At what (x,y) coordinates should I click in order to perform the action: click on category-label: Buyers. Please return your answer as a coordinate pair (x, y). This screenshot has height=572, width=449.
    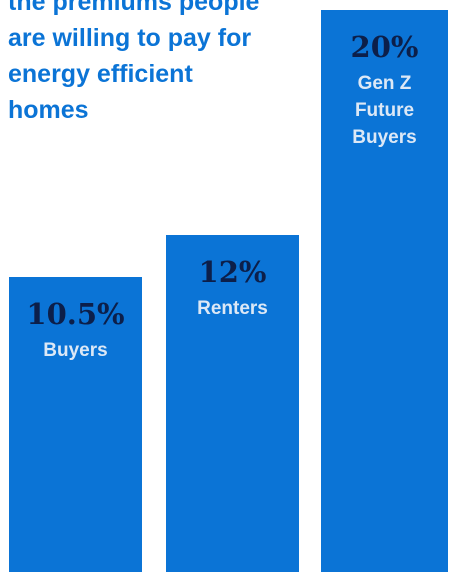
    Looking at the image, I should click on (75, 350).